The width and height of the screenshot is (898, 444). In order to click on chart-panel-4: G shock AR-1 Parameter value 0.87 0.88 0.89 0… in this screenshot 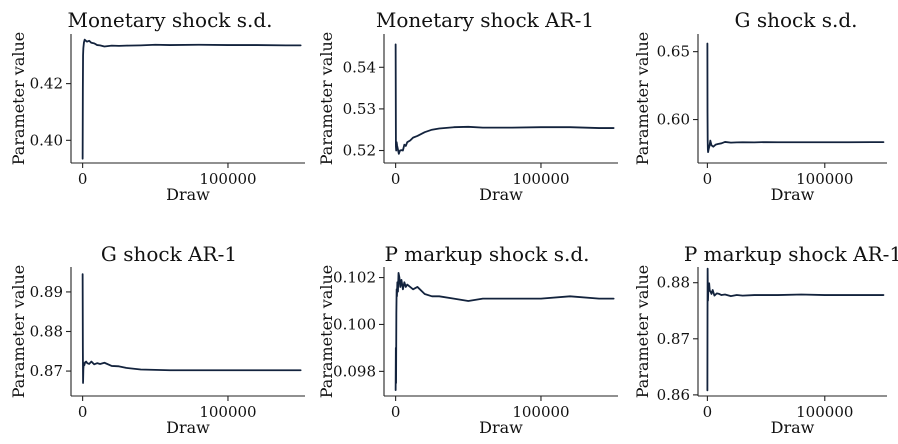, I will do `click(157, 339)`.